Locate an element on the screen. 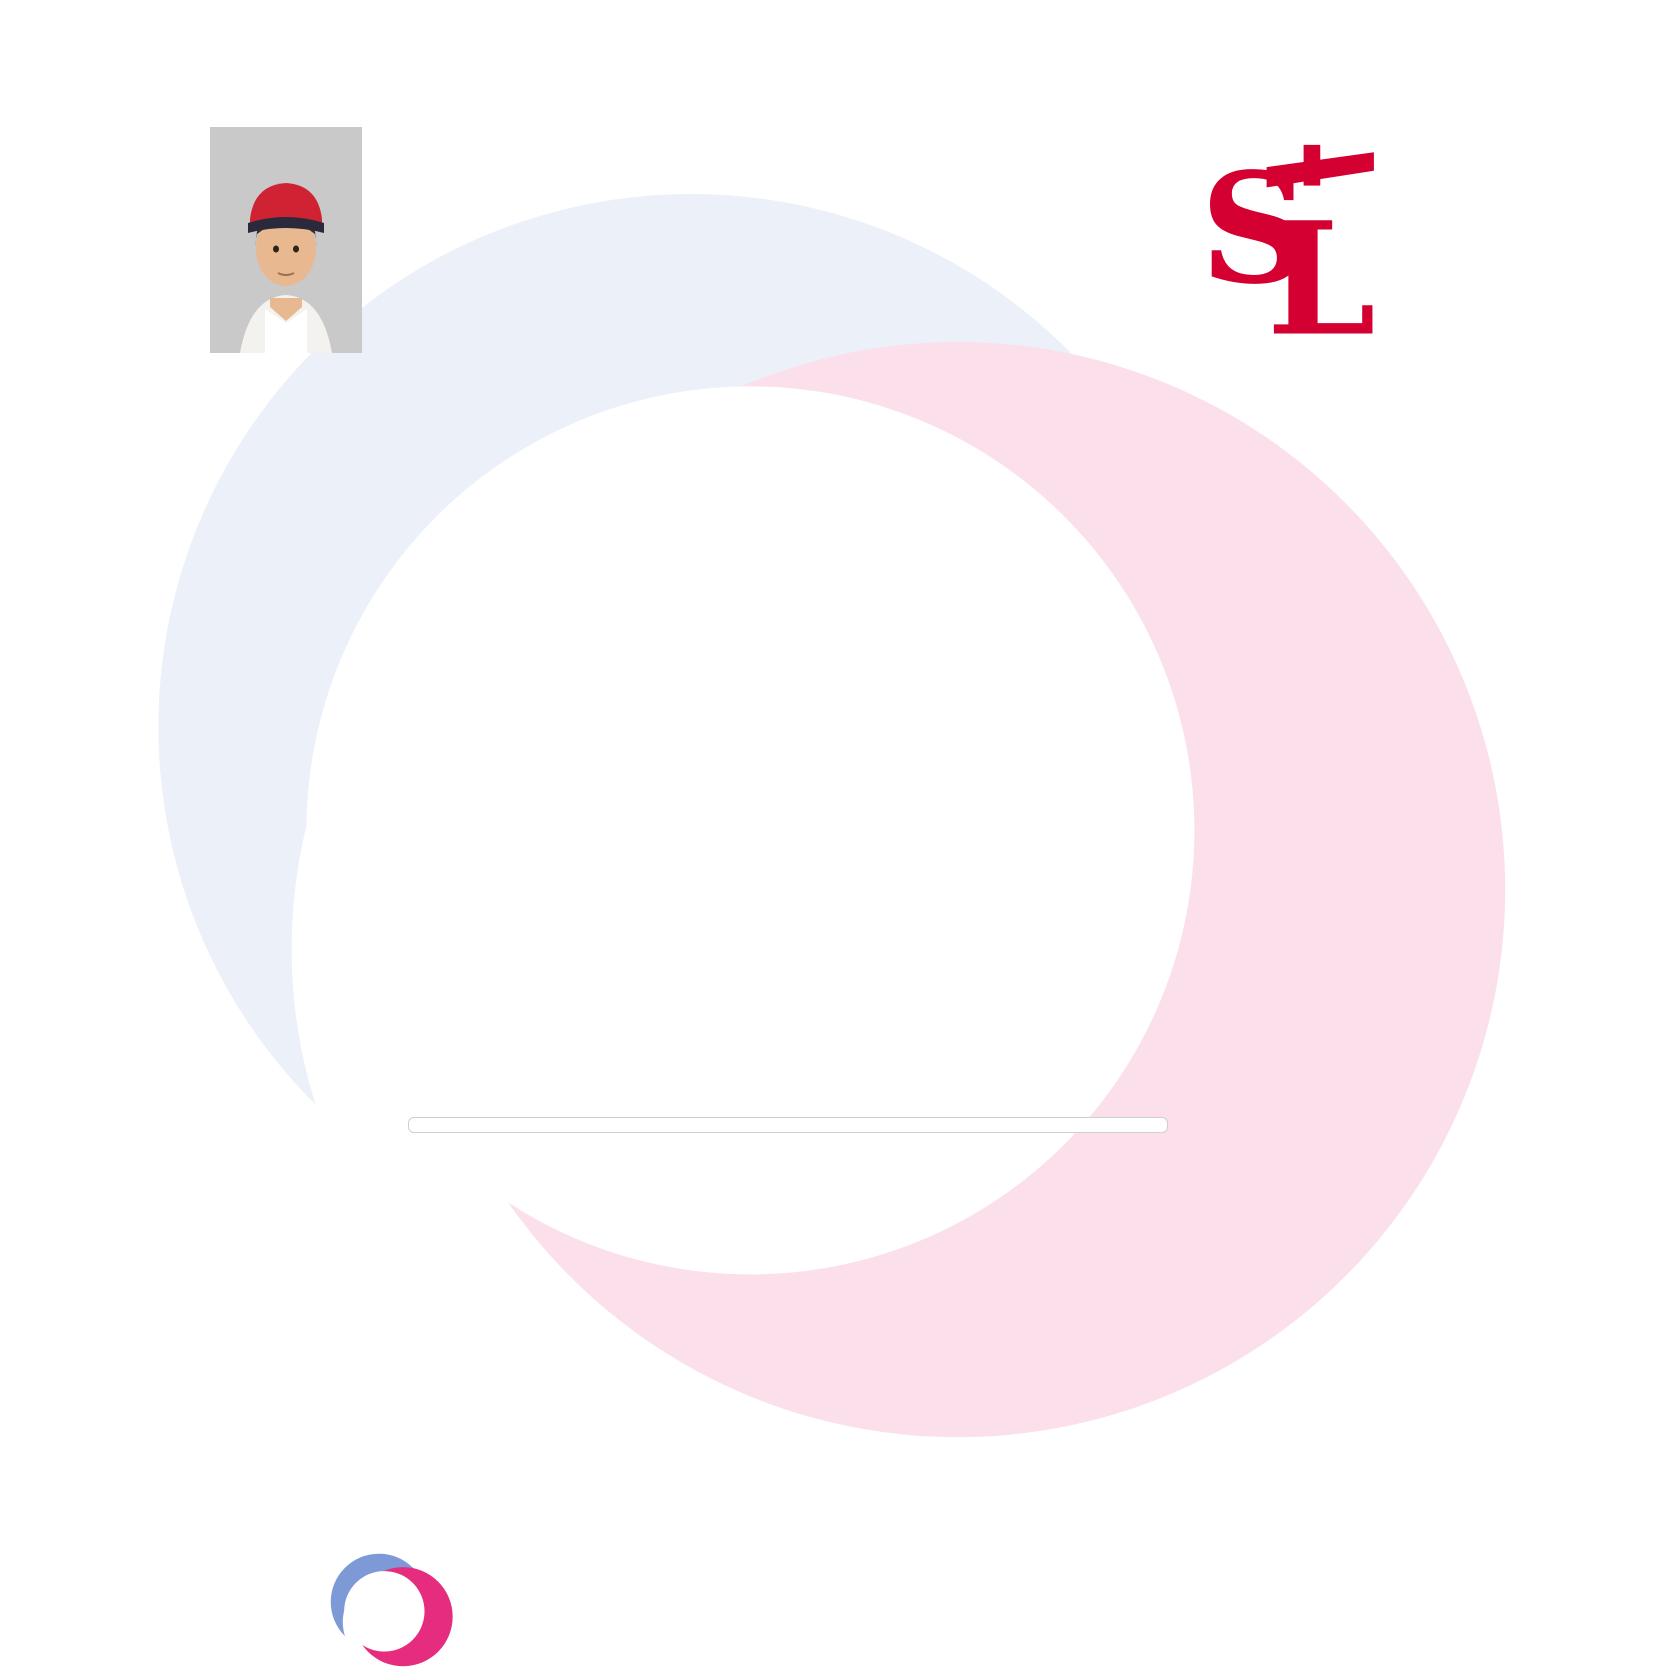 The width and height of the screenshot is (1680, 1680). player-headshot-placeholder is located at coordinates (286, 240).